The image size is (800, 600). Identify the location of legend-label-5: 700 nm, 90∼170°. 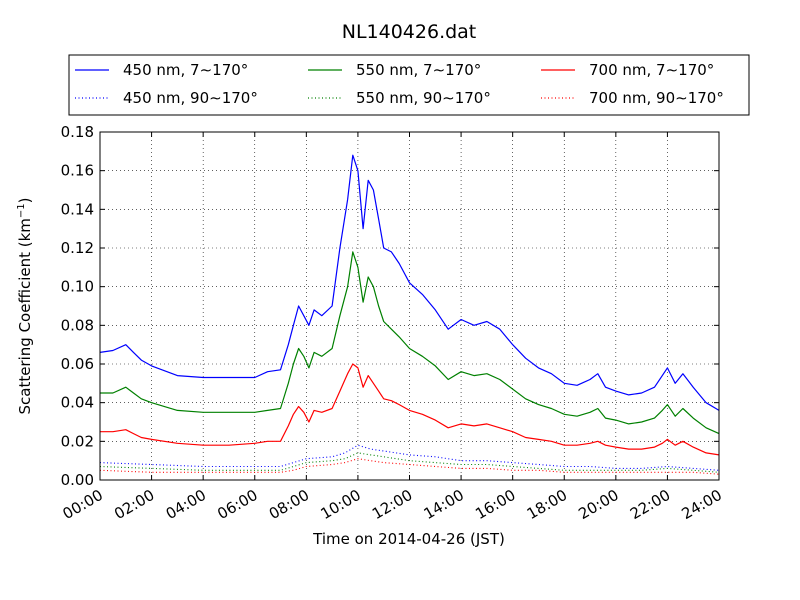
(656, 98).